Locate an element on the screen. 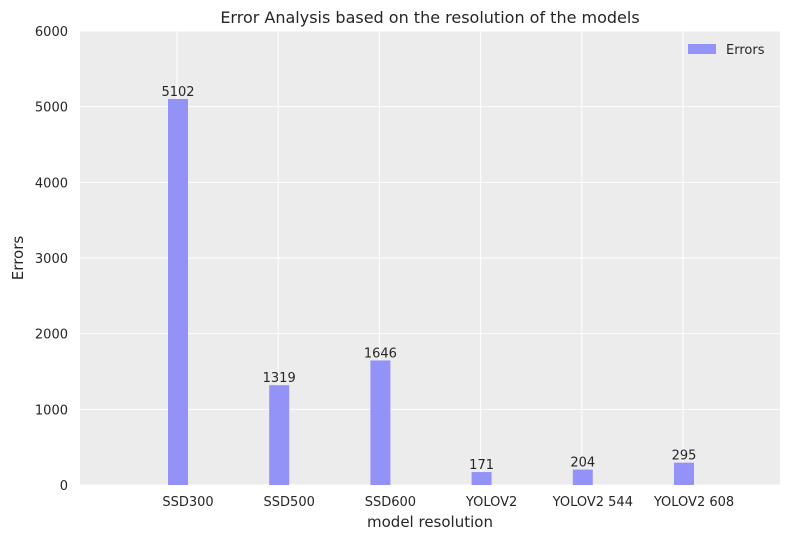 The width and height of the screenshot is (791, 541). y-tick-label: 4000 is located at coordinates (51, 183).